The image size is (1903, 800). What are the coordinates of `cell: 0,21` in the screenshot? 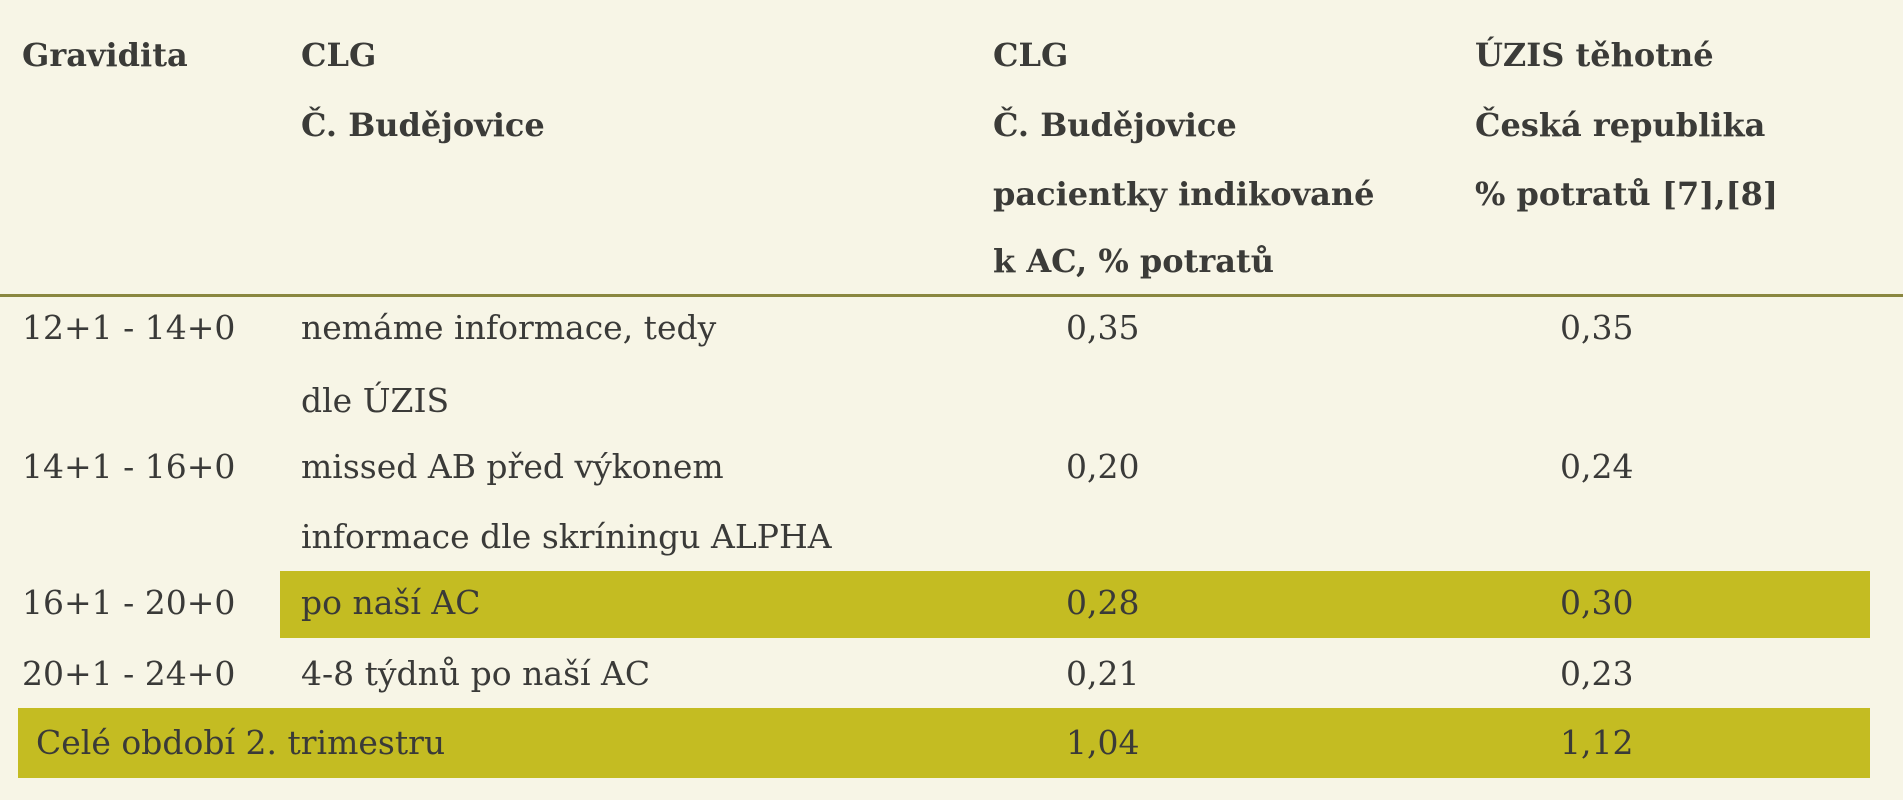 It's located at (1103, 673).